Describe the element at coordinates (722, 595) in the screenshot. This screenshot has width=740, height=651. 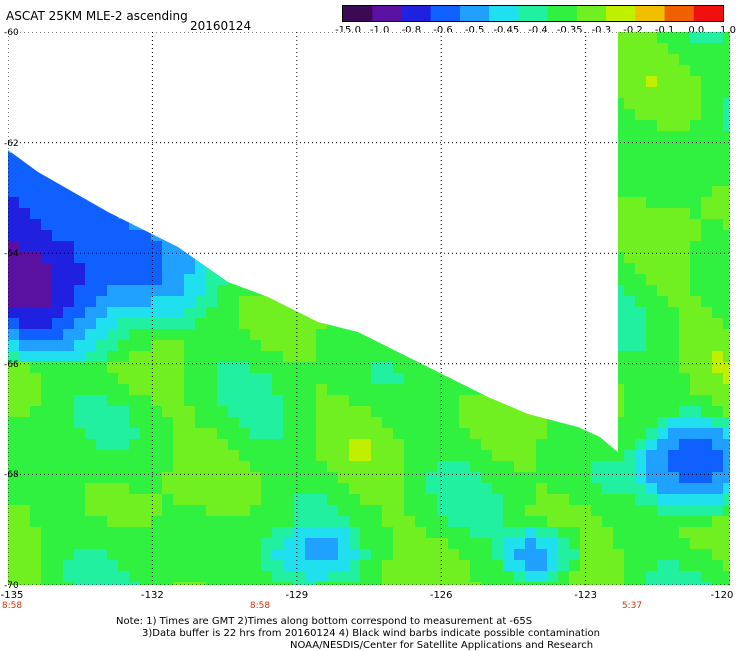
I see `longitude-label: -120` at that location.